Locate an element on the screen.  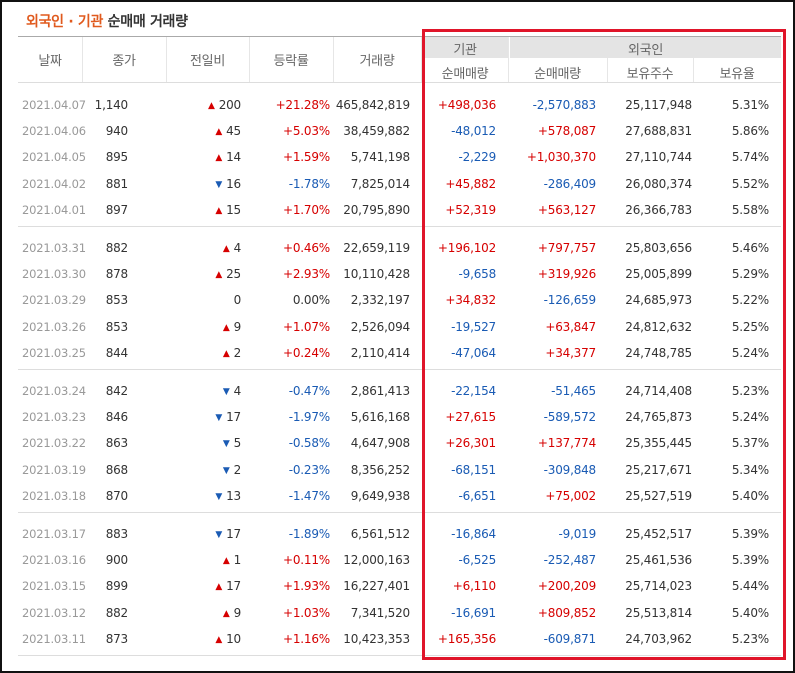
row-rate: -1.78% is located at coordinates (309, 183).